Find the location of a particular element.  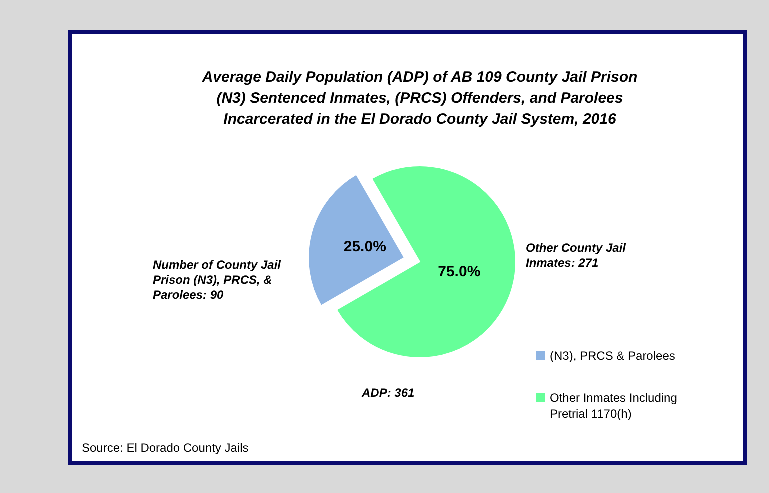

text: Other County Jail Inmates: 271 is located at coordinates (576, 255).